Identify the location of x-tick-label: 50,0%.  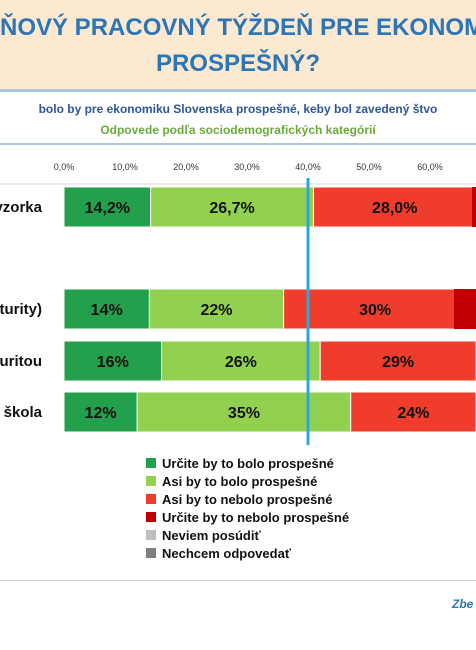
(369, 167).